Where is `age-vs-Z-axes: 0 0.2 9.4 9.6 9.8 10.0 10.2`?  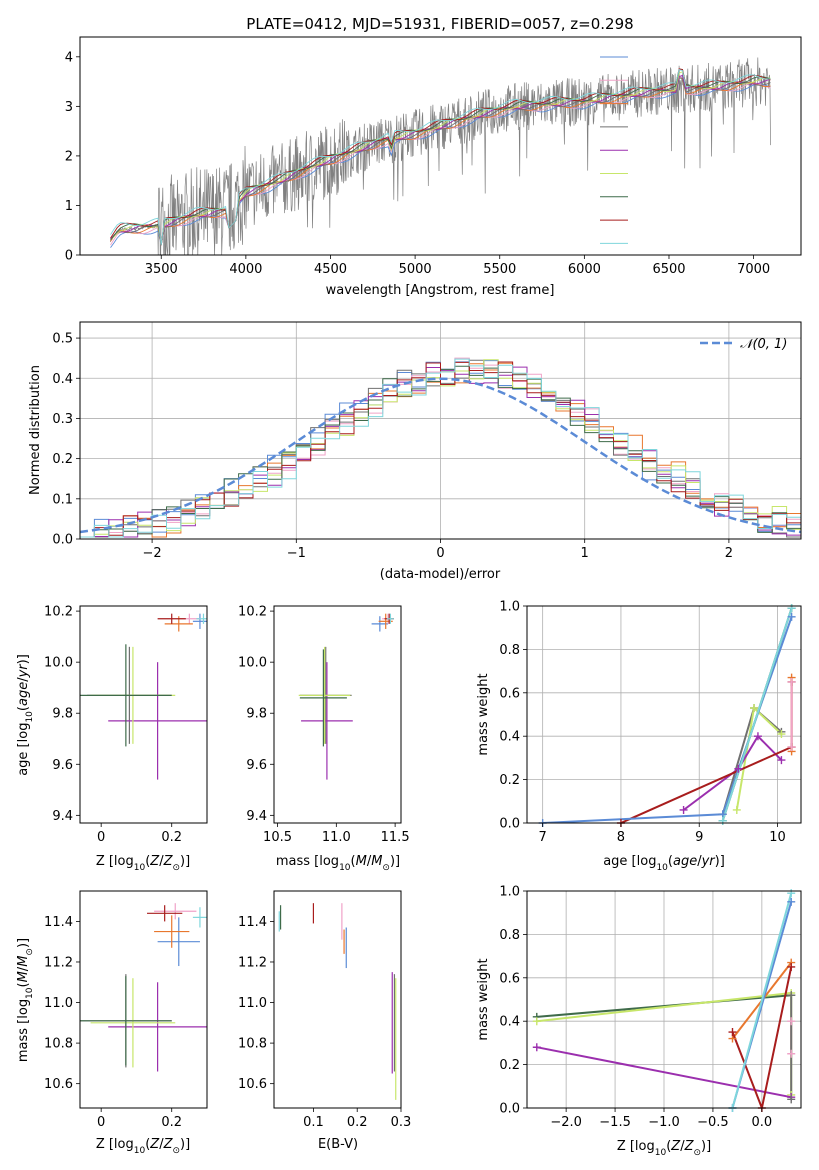 age-vs-Z-axes: 0 0.2 9.4 9.6 9.8 10.0 10.2 is located at coordinates (126, 725).